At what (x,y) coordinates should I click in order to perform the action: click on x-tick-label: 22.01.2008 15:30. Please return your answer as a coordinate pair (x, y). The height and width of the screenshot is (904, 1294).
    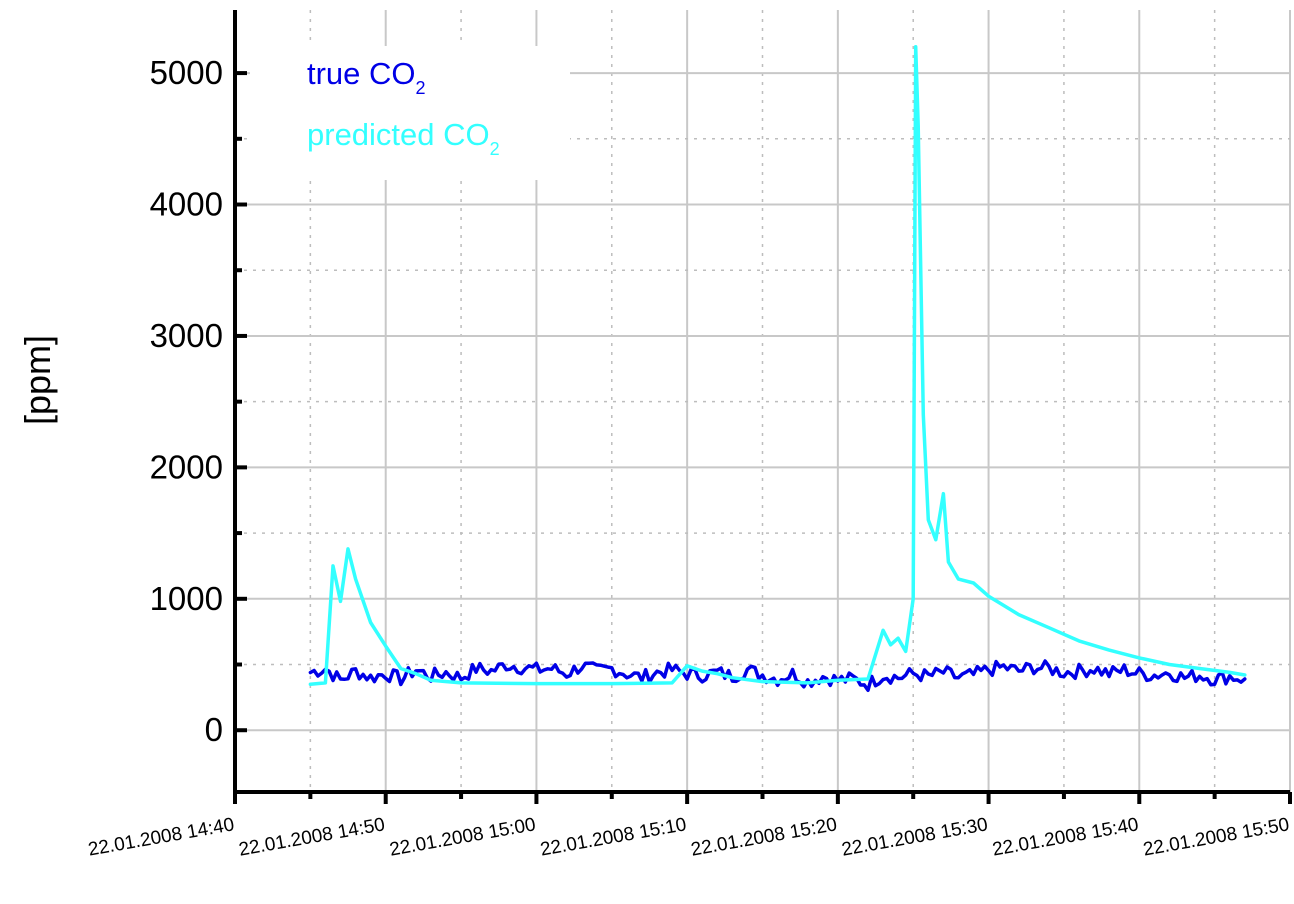
    Looking at the image, I should click on (914, 837).